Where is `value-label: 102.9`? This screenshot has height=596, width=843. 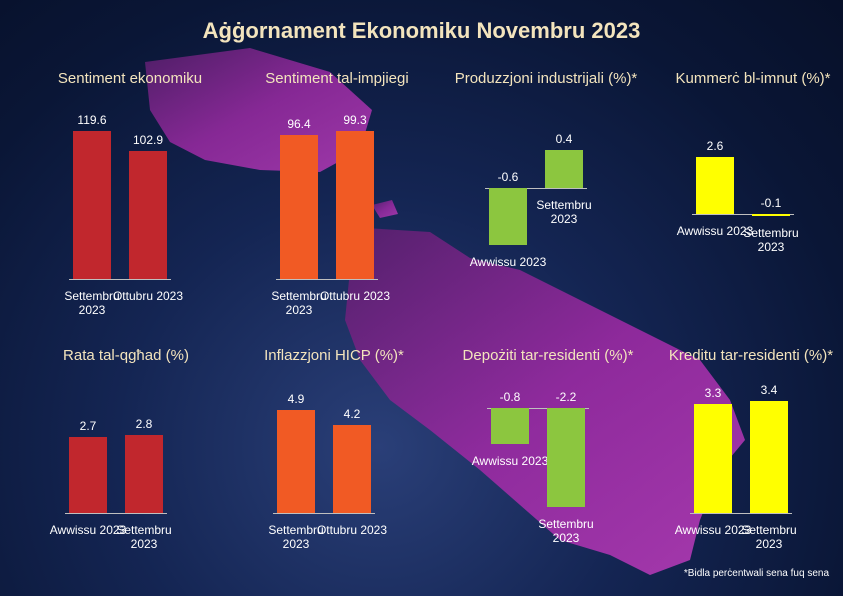
value-label: 102.9 is located at coordinates (148, 140).